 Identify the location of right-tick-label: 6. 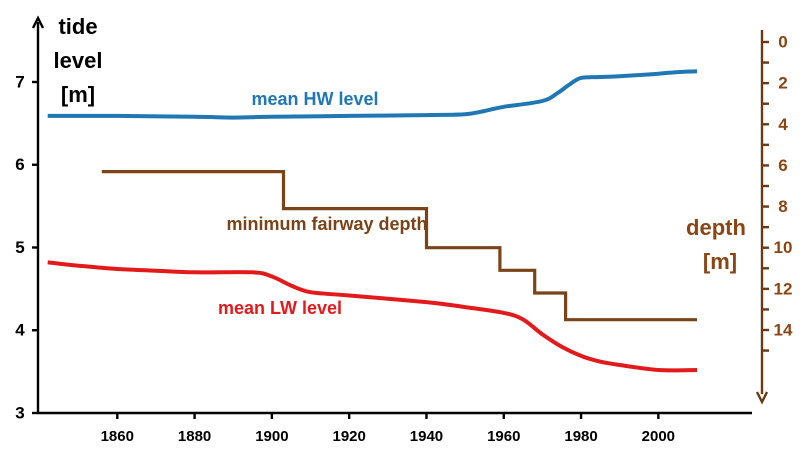
(782, 165).